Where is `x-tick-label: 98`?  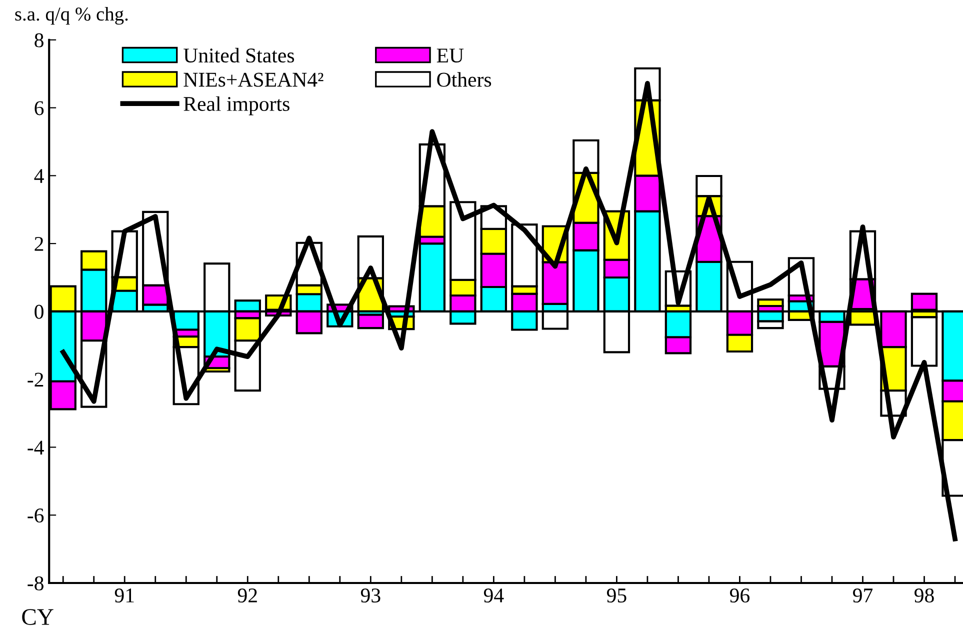
x-tick-label: 98 is located at coordinates (924, 595).